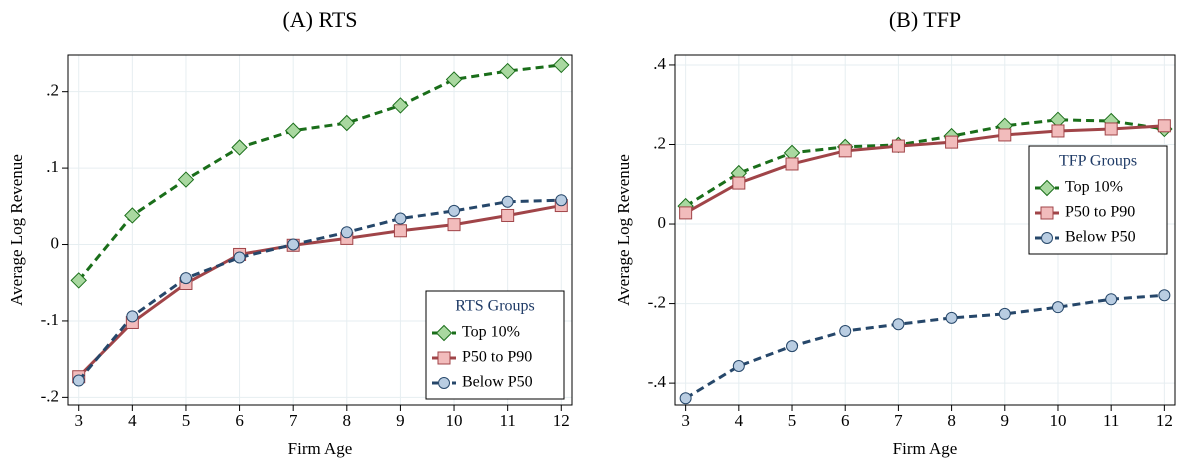  I want to click on y-tick-label: -.1, so click(50, 319).